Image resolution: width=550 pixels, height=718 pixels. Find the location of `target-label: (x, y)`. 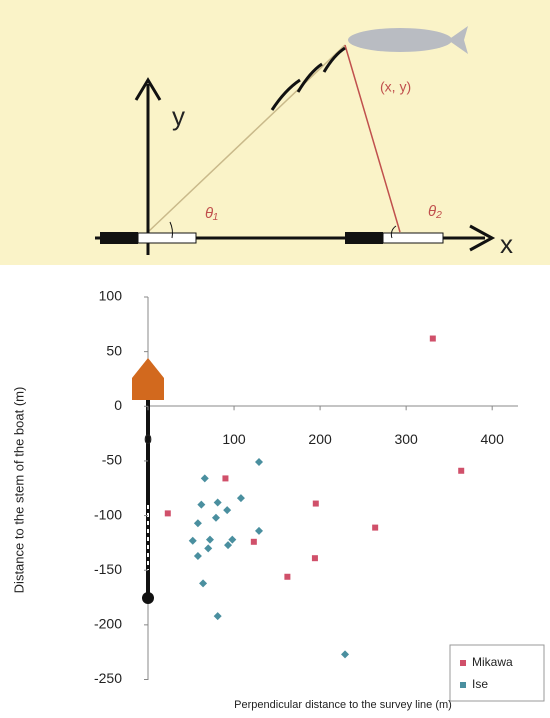

target-label: (x, y) is located at coordinates (395, 87).